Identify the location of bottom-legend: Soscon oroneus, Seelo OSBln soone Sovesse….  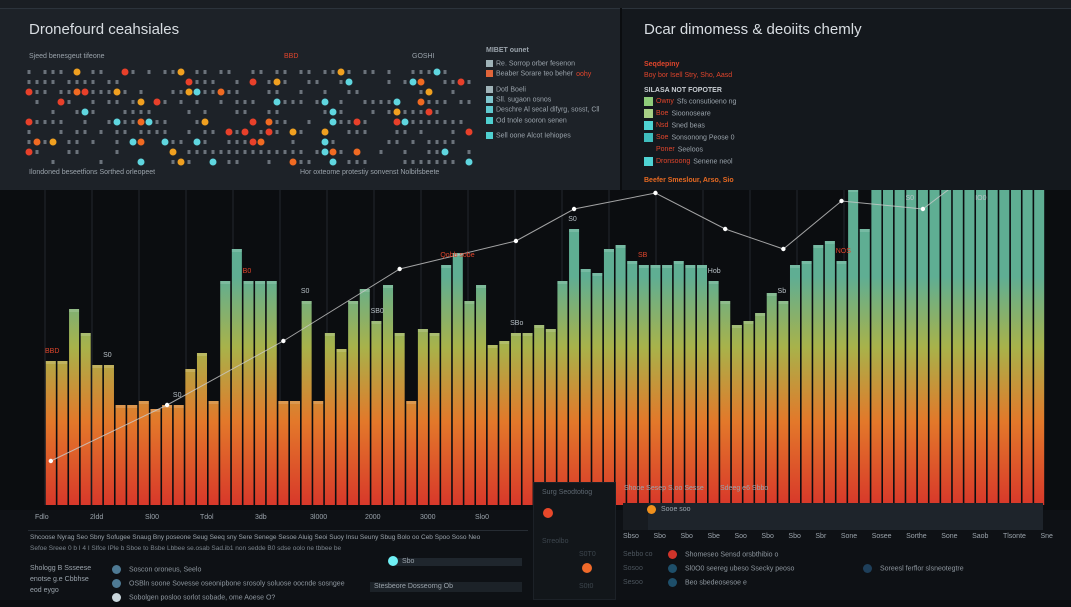
(228, 586).